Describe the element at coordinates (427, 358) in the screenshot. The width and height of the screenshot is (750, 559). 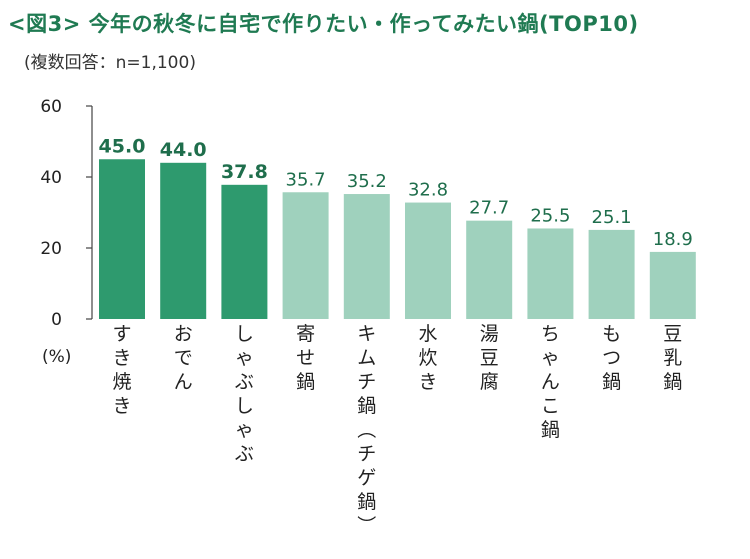
I see `category-label: 水炊き` at that location.